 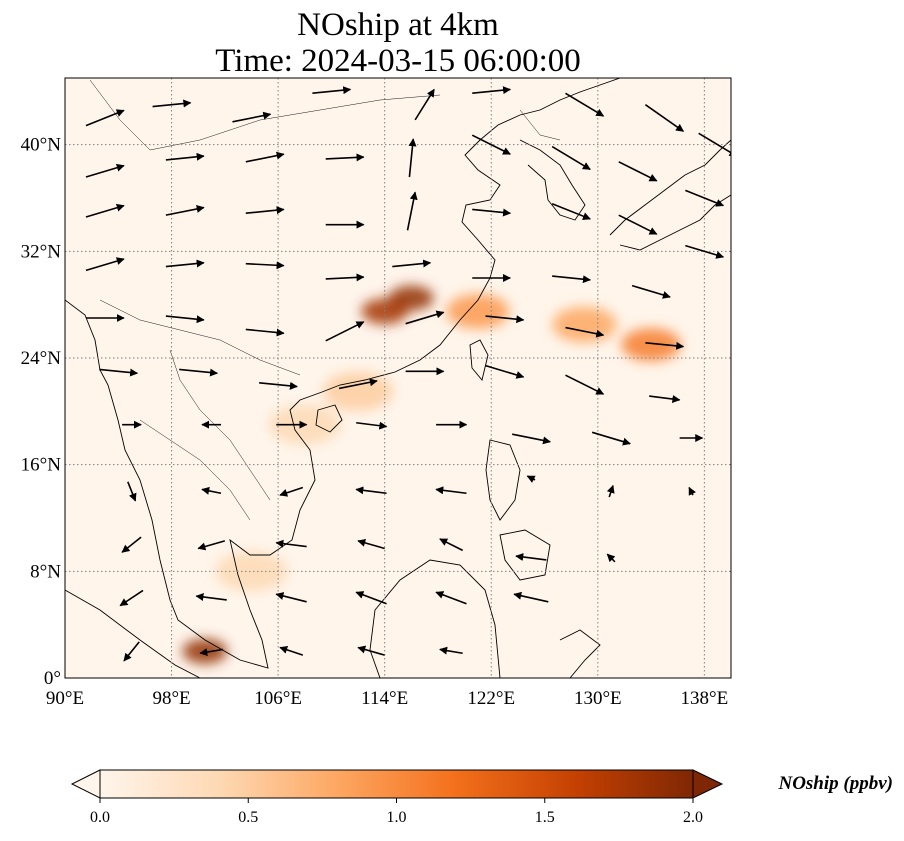 What do you see at coordinates (133, 633) in the screenshot?
I see `sumatra-coastline` at bounding box center [133, 633].